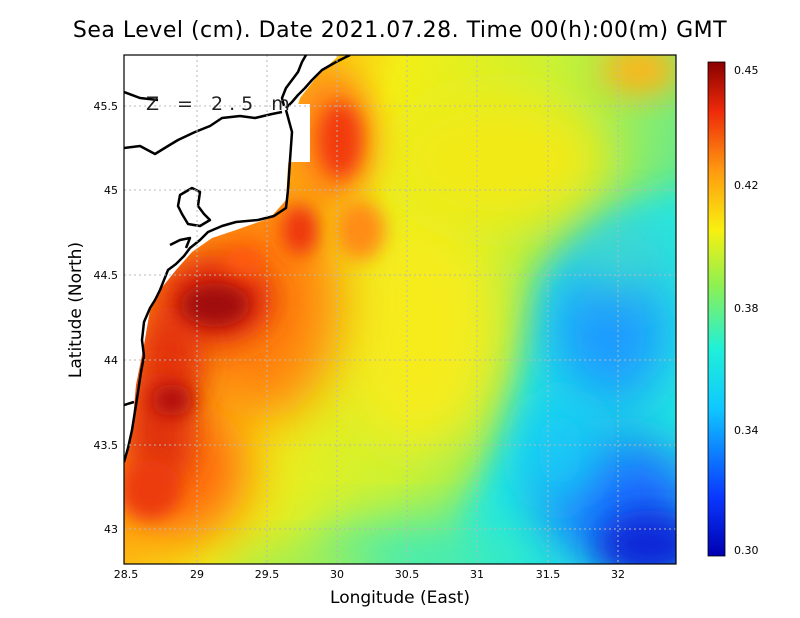  What do you see at coordinates (369, 574) in the screenshot?
I see `x-axis-ticks: 28.5 29 29.5 30 30.5 31 31.5 32` at bounding box center [369, 574].